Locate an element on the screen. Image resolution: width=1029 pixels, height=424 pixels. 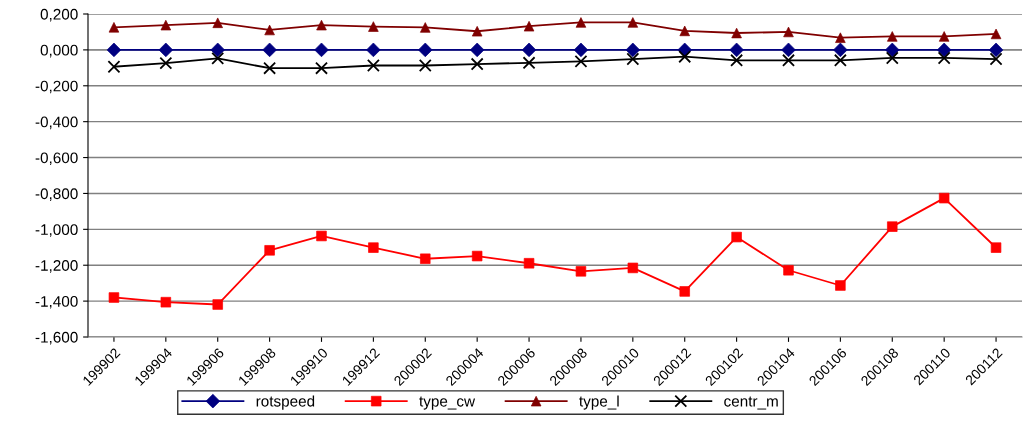
y-tick-label: -1,400 is located at coordinates (56, 302).